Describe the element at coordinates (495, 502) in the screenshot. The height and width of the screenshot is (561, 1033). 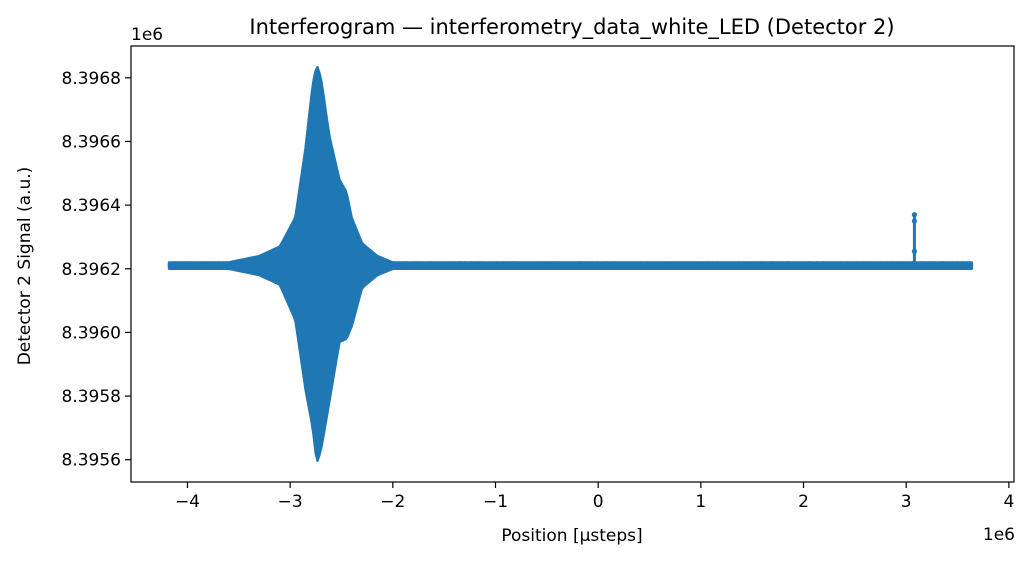
I see `x-tick-label: −1` at that location.